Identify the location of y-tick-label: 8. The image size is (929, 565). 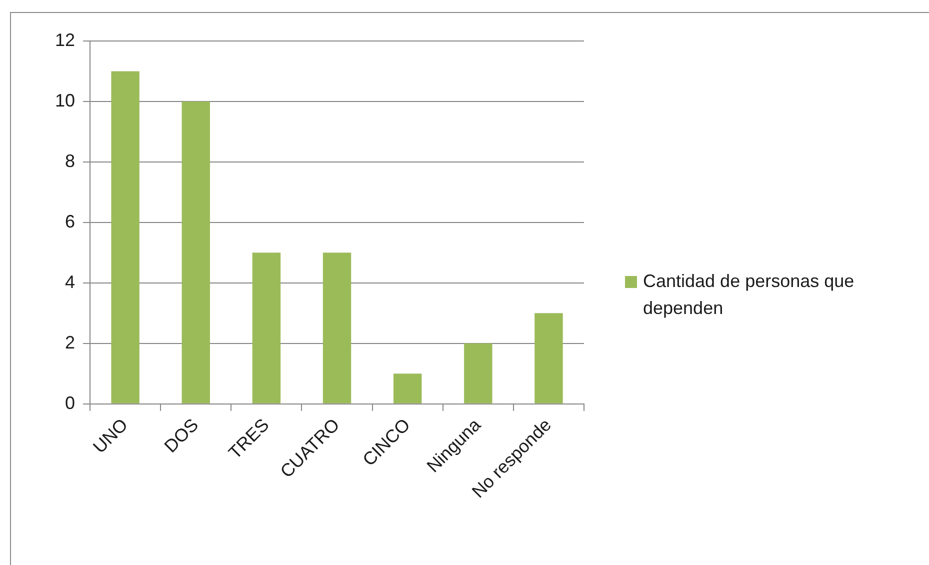
(70, 160).